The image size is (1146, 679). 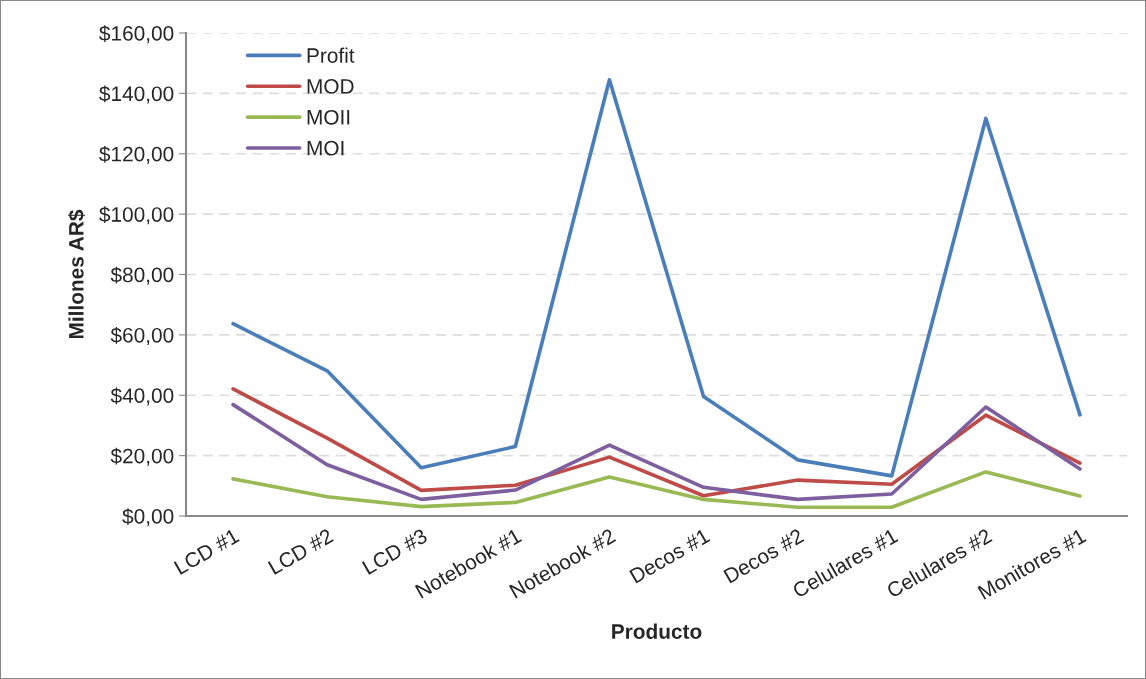 What do you see at coordinates (142, 396) in the screenshot?
I see `y-tick-label: $40,00` at bounding box center [142, 396].